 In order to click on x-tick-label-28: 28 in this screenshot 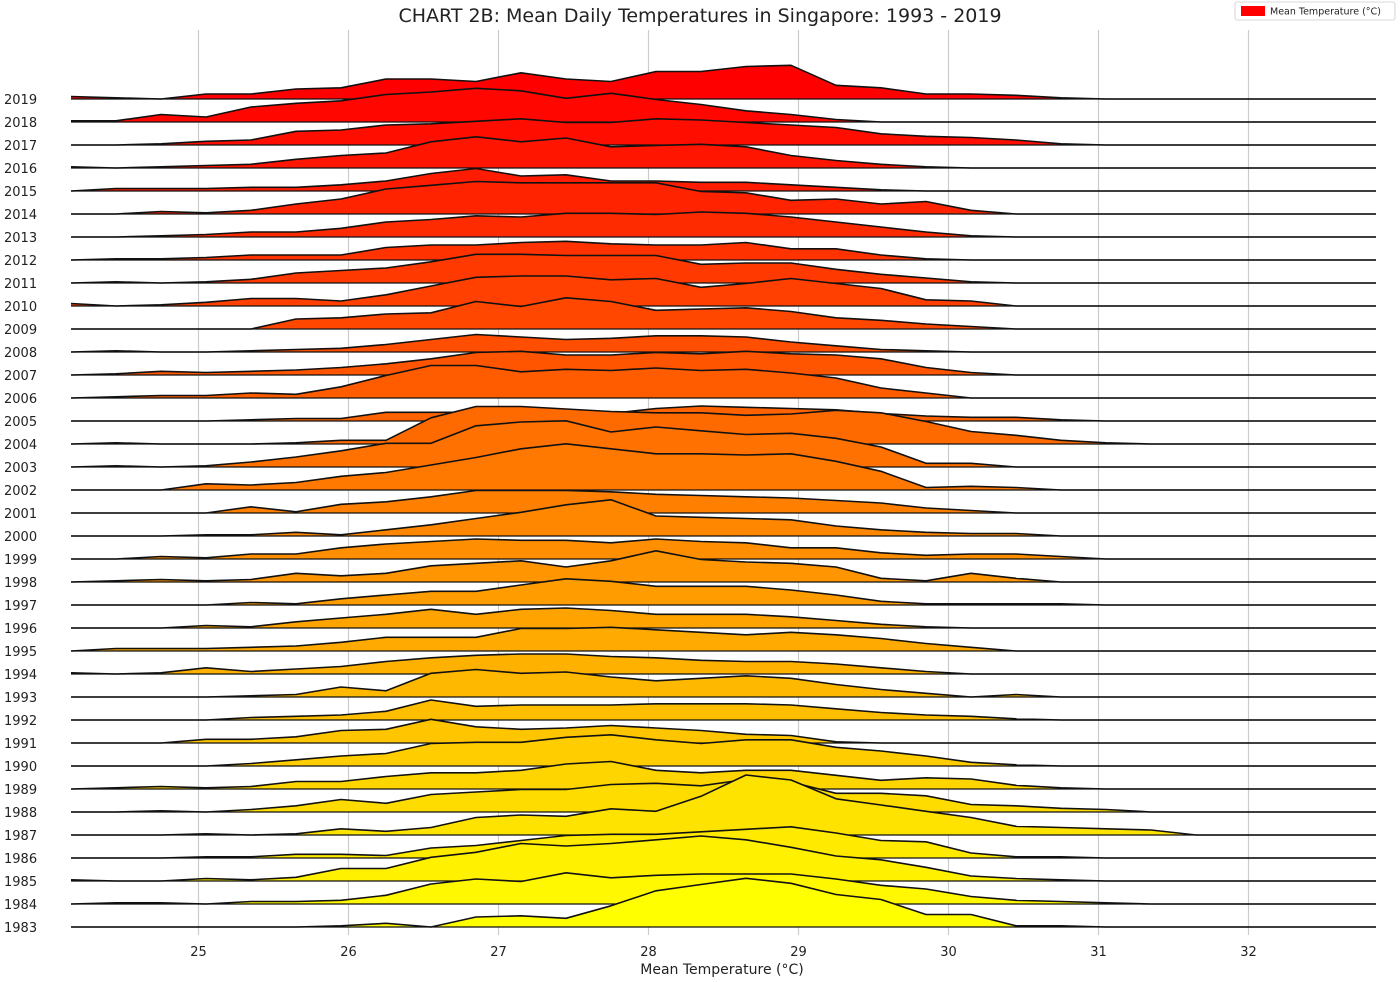, I will do `click(648, 952)`.